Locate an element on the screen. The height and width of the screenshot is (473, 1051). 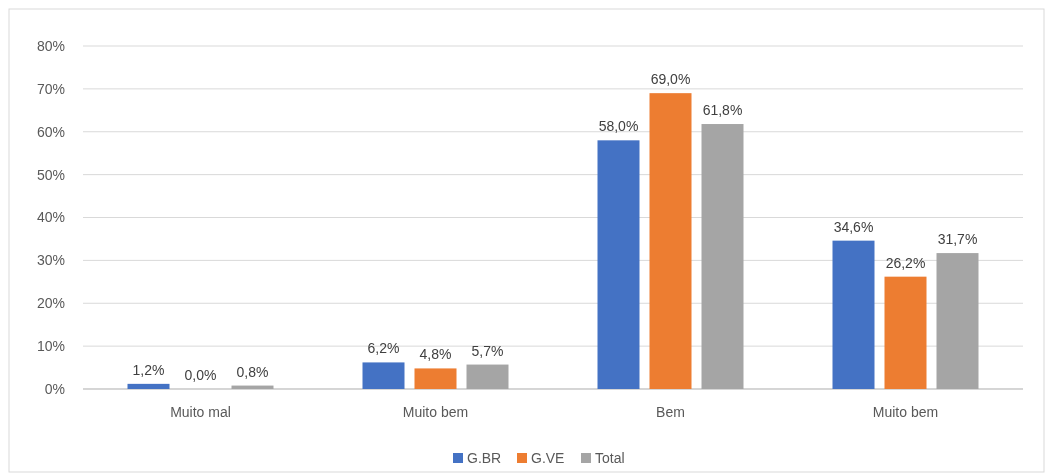
data-label: 26,2% is located at coordinates (905, 262).